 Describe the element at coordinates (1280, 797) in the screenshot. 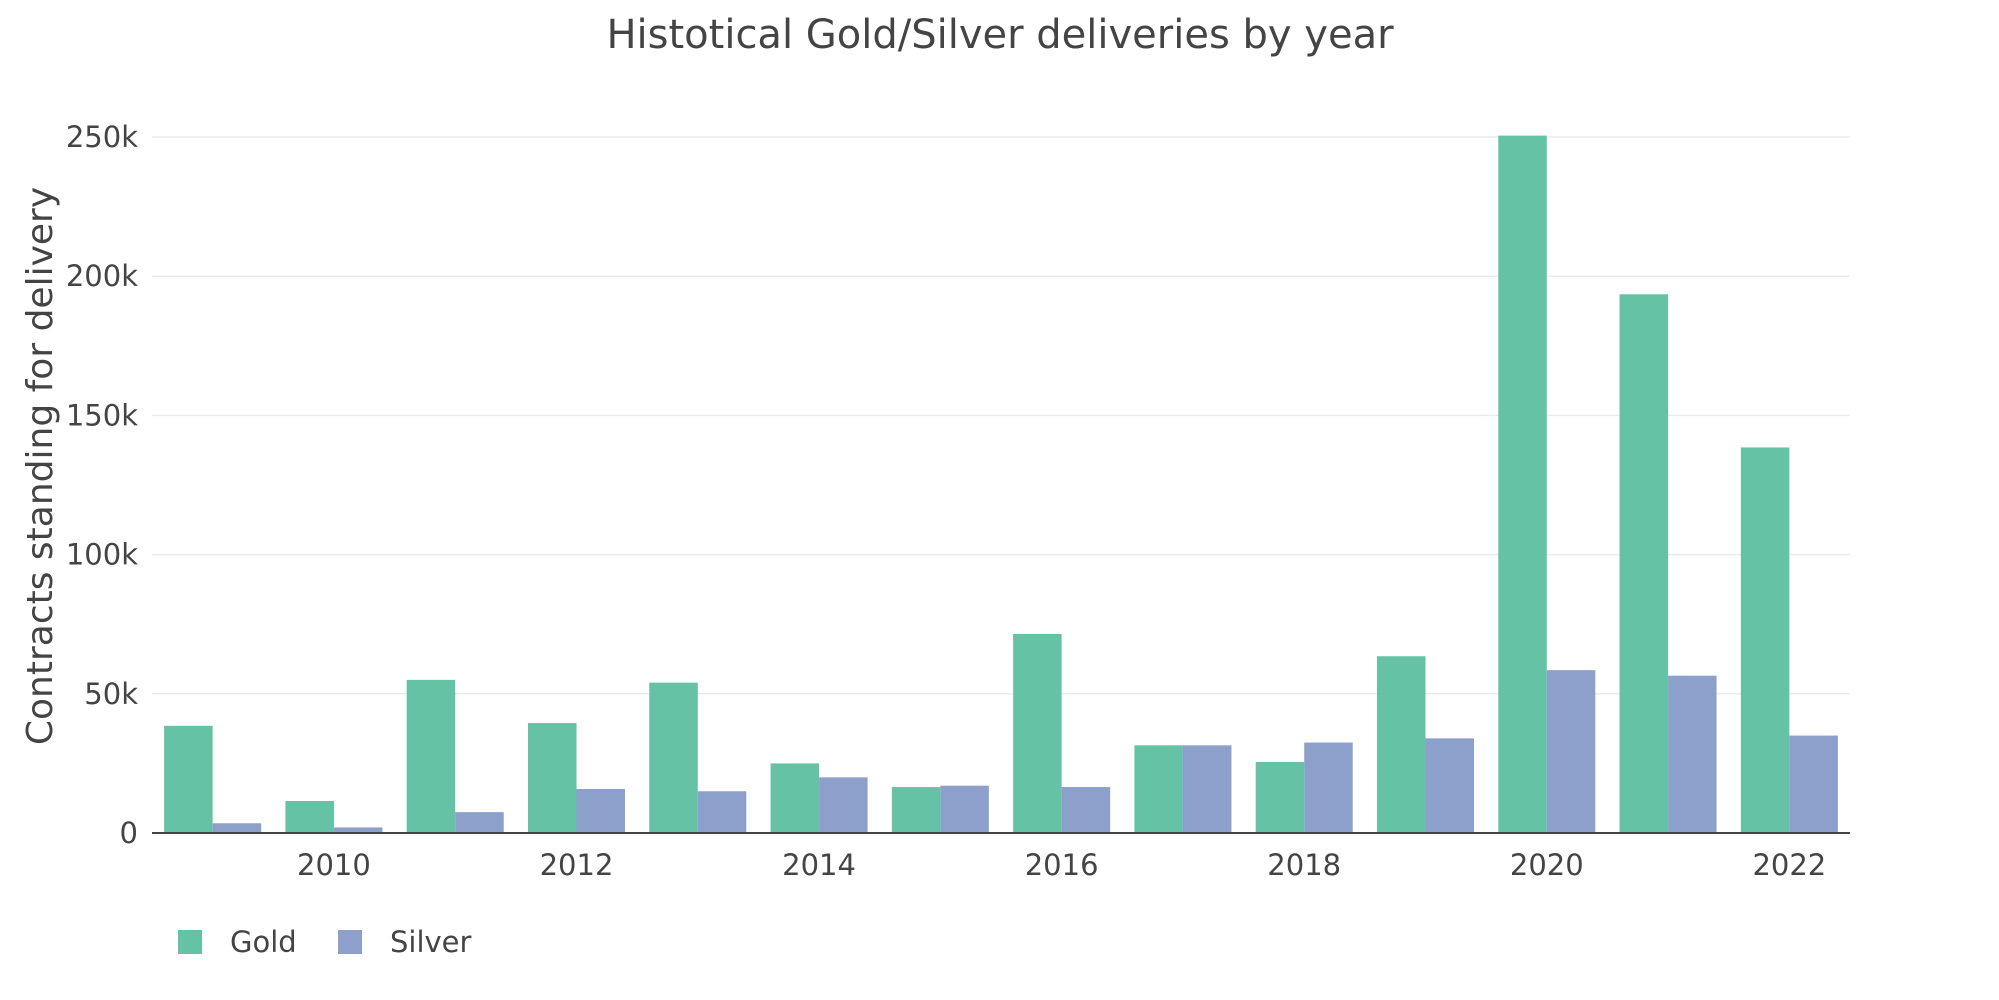

I see `gold-bar-2018` at that location.